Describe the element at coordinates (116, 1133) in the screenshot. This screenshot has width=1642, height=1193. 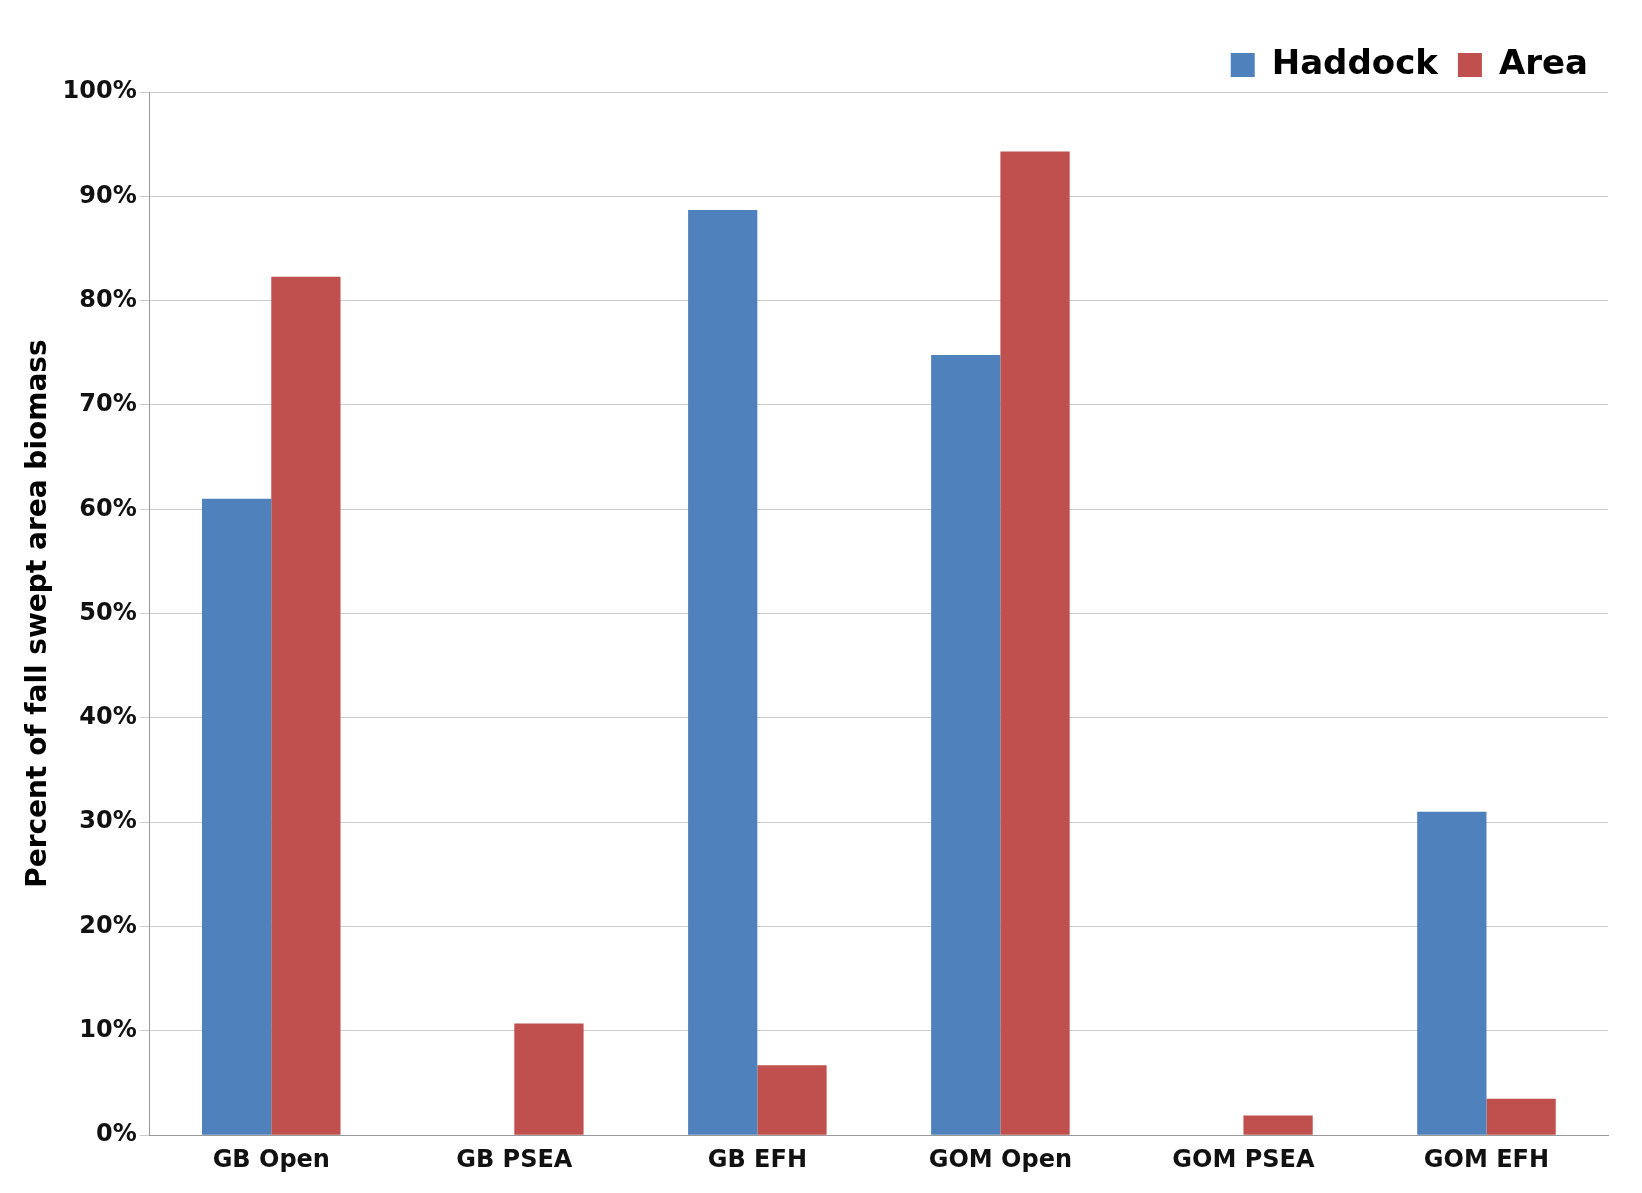
I see `y-tick-label: 0%` at that location.